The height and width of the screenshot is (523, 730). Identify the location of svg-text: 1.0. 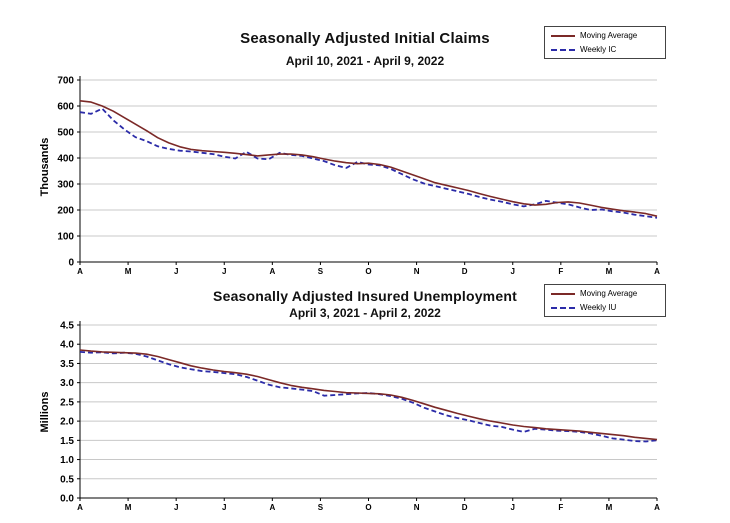
(67, 460).